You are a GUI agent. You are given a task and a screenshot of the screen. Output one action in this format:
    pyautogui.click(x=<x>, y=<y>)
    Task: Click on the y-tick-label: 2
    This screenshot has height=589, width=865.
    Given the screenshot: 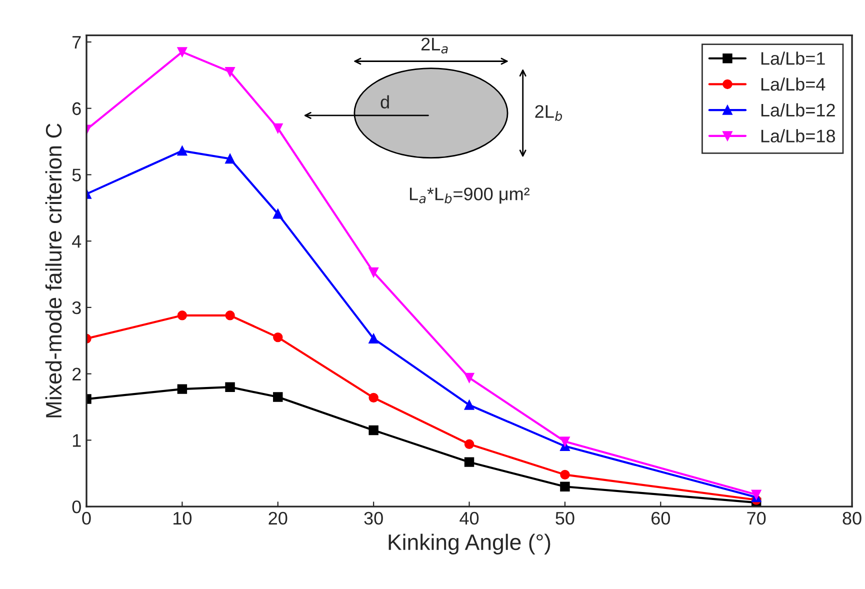 What is the action you would take?
    pyautogui.click(x=76, y=374)
    